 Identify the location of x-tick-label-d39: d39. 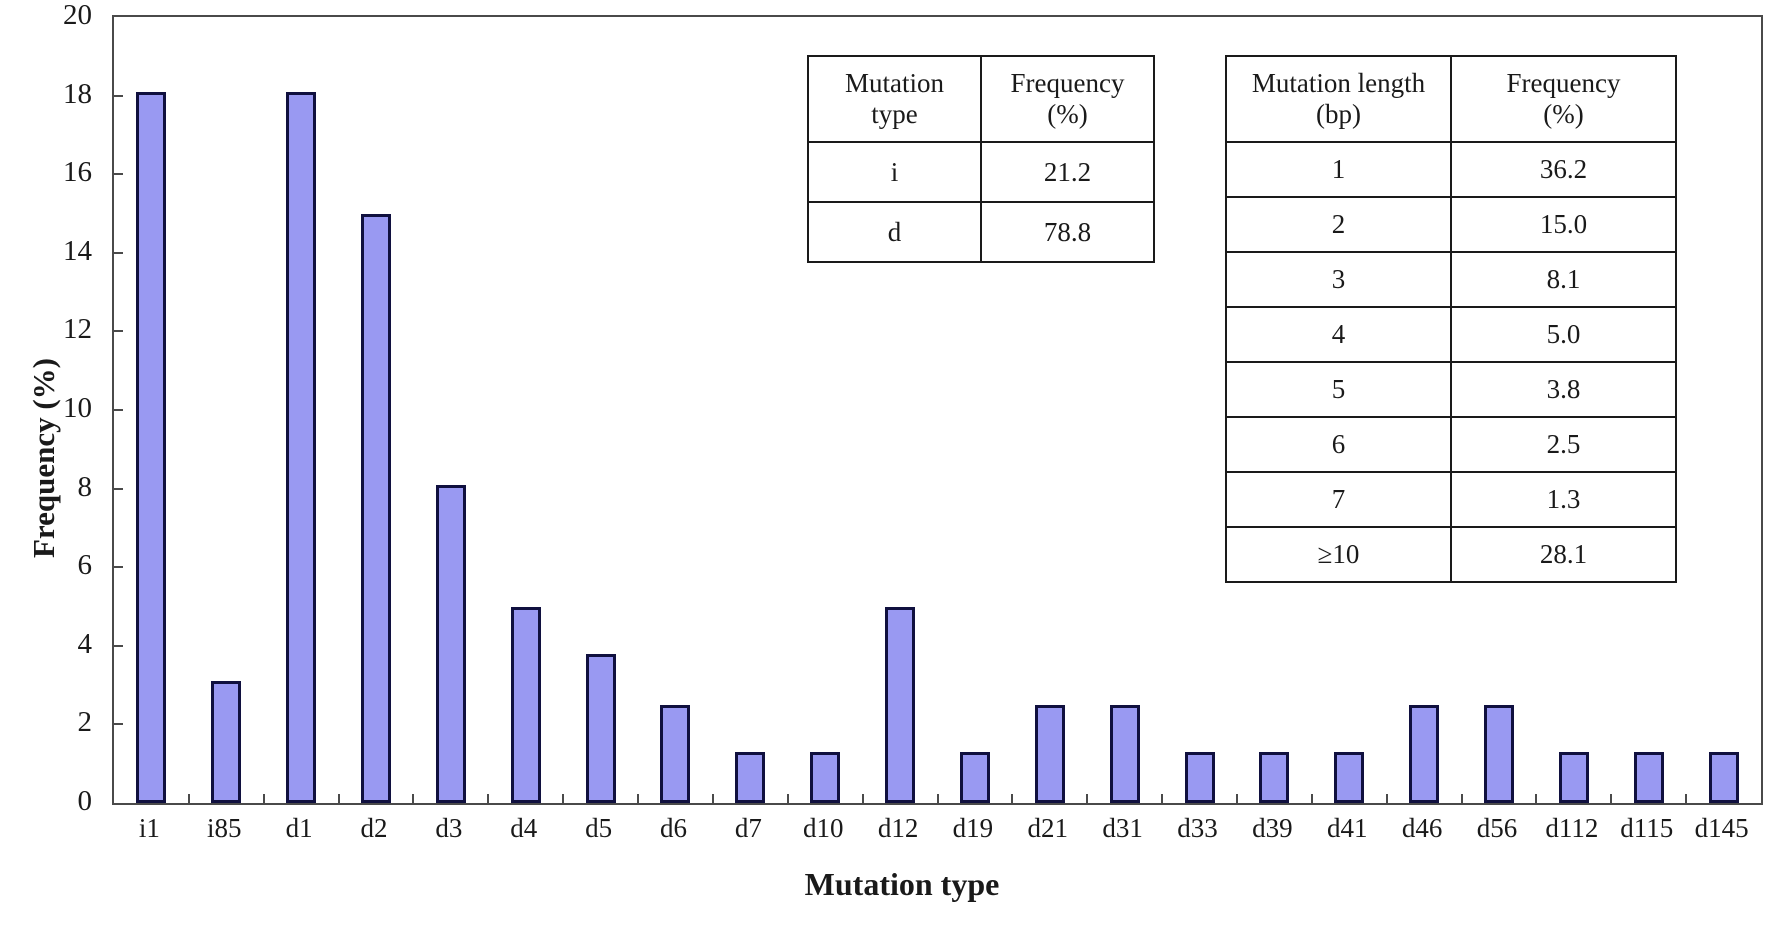
(1272, 828).